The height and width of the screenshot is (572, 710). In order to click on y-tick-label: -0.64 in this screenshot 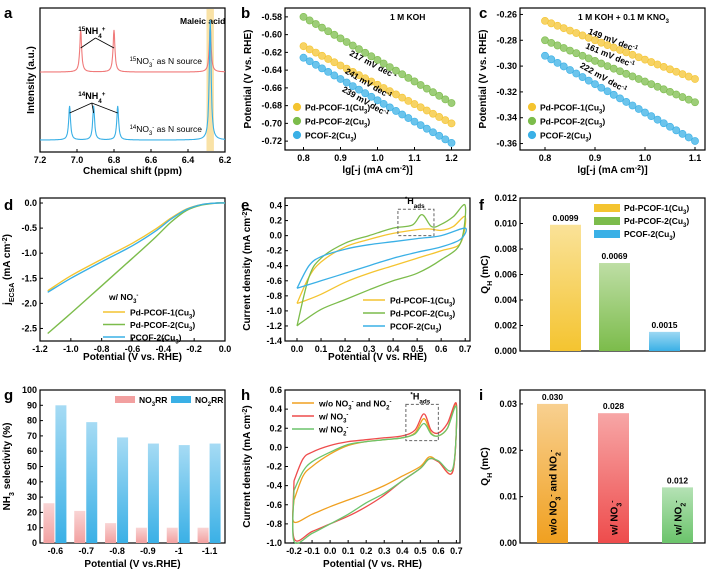, I will do `click(271, 70)`.